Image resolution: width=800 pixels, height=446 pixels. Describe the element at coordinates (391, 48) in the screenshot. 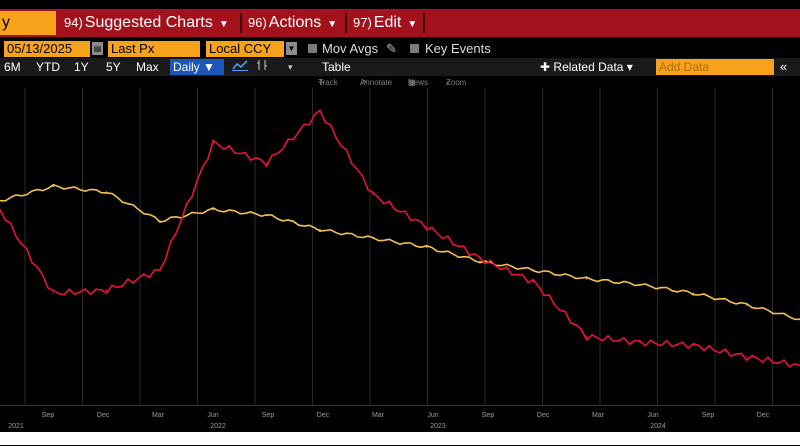

I see `pencil-icon: ✎` at that location.